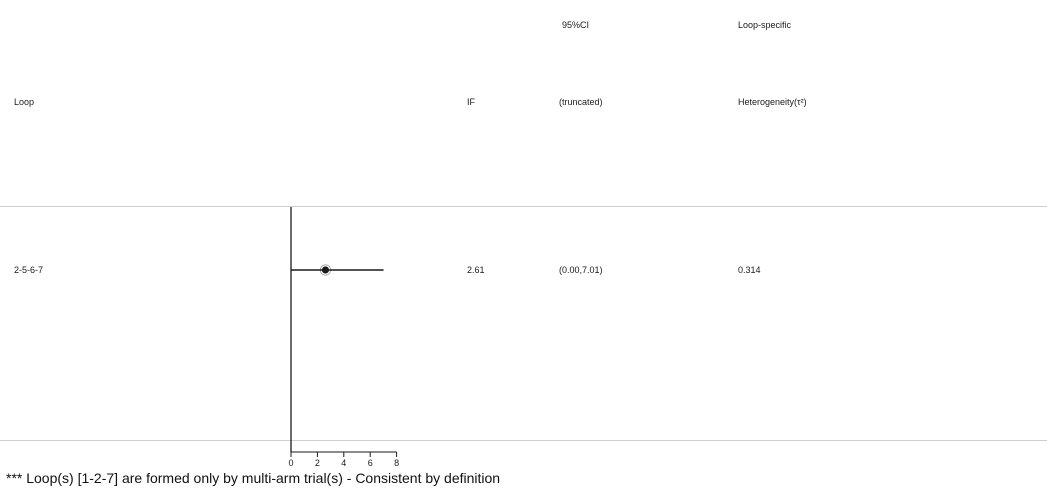 The width and height of the screenshot is (1047, 496). Describe the element at coordinates (576, 25) in the screenshot. I see `header-ci-top: 95%CI` at that location.